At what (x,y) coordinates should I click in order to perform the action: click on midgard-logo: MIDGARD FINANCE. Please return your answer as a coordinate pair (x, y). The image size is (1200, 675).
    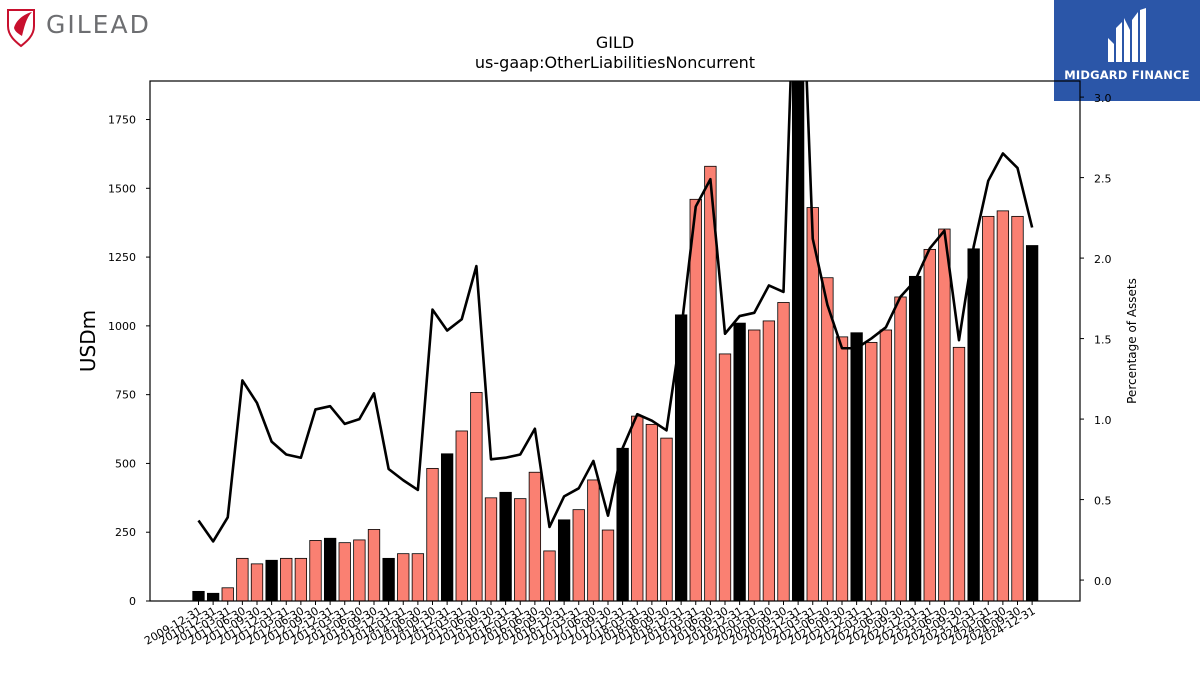
    Looking at the image, I should click on (1127, 50).